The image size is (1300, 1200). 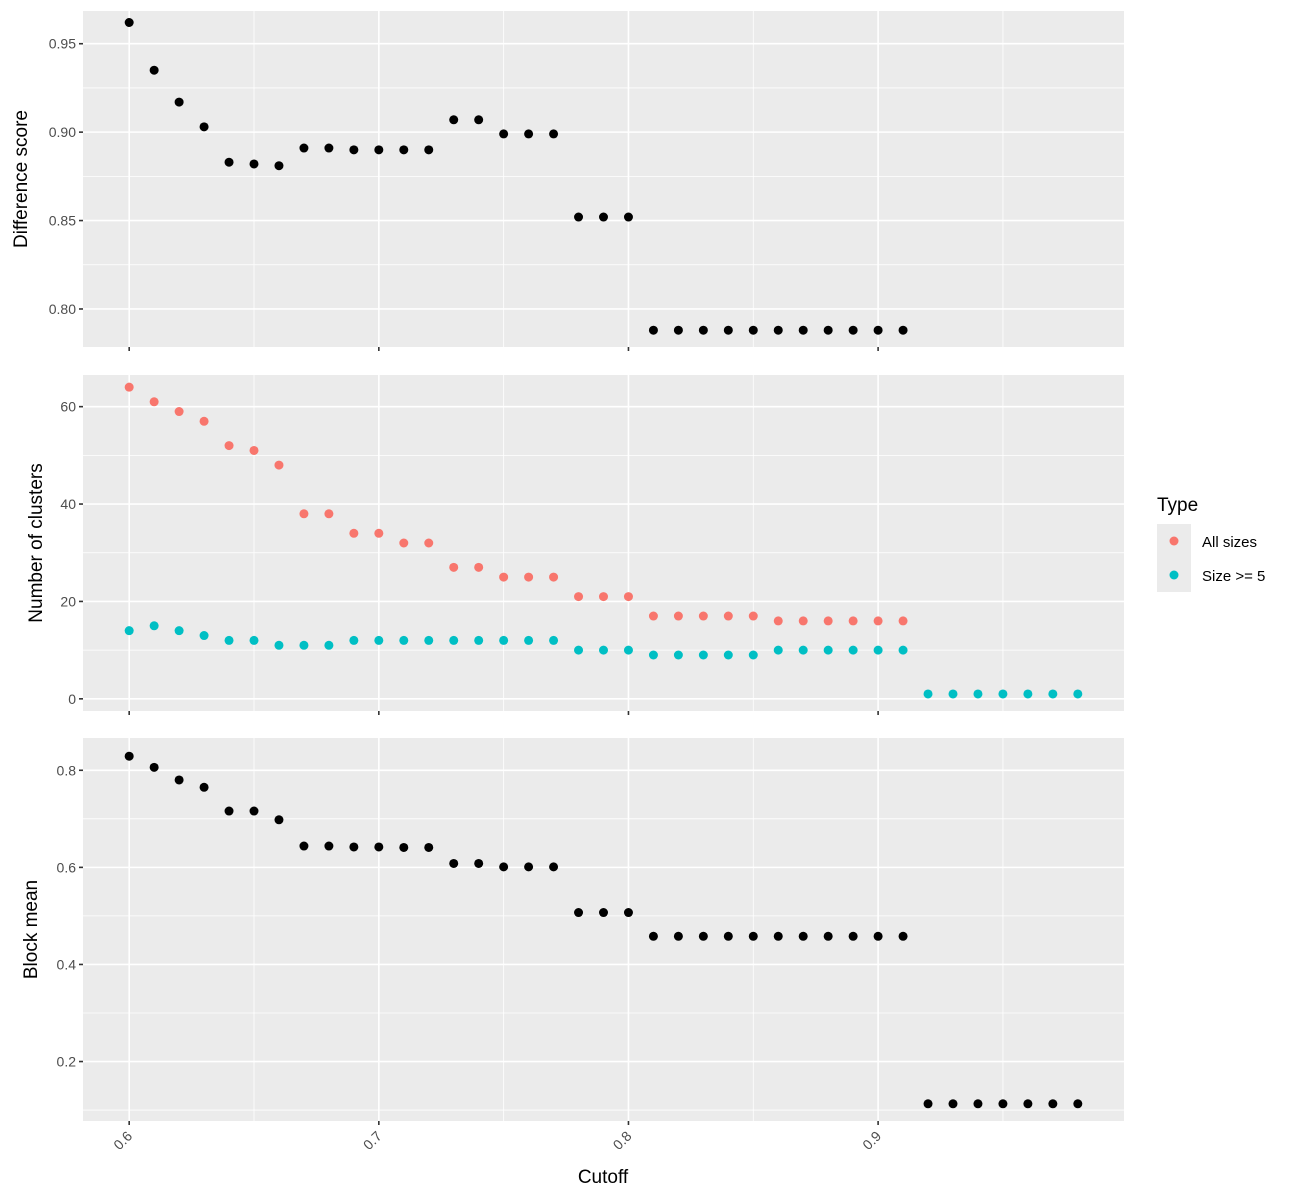 What do you see at coordinates (497, 1140) in the screenshot?
I see `x-axis: 0.6 0.7 0.8 0.9` at bounding box center [497, 1140].